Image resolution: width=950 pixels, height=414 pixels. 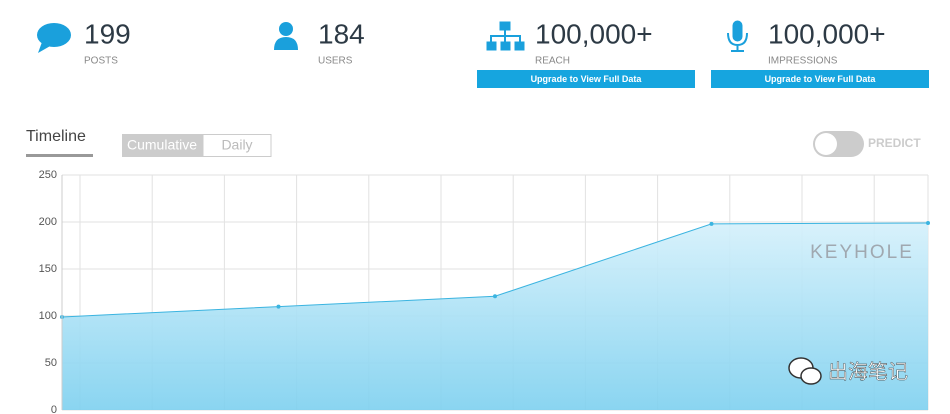 I want to click on option-label: Daily, so click(x=236, y=145).